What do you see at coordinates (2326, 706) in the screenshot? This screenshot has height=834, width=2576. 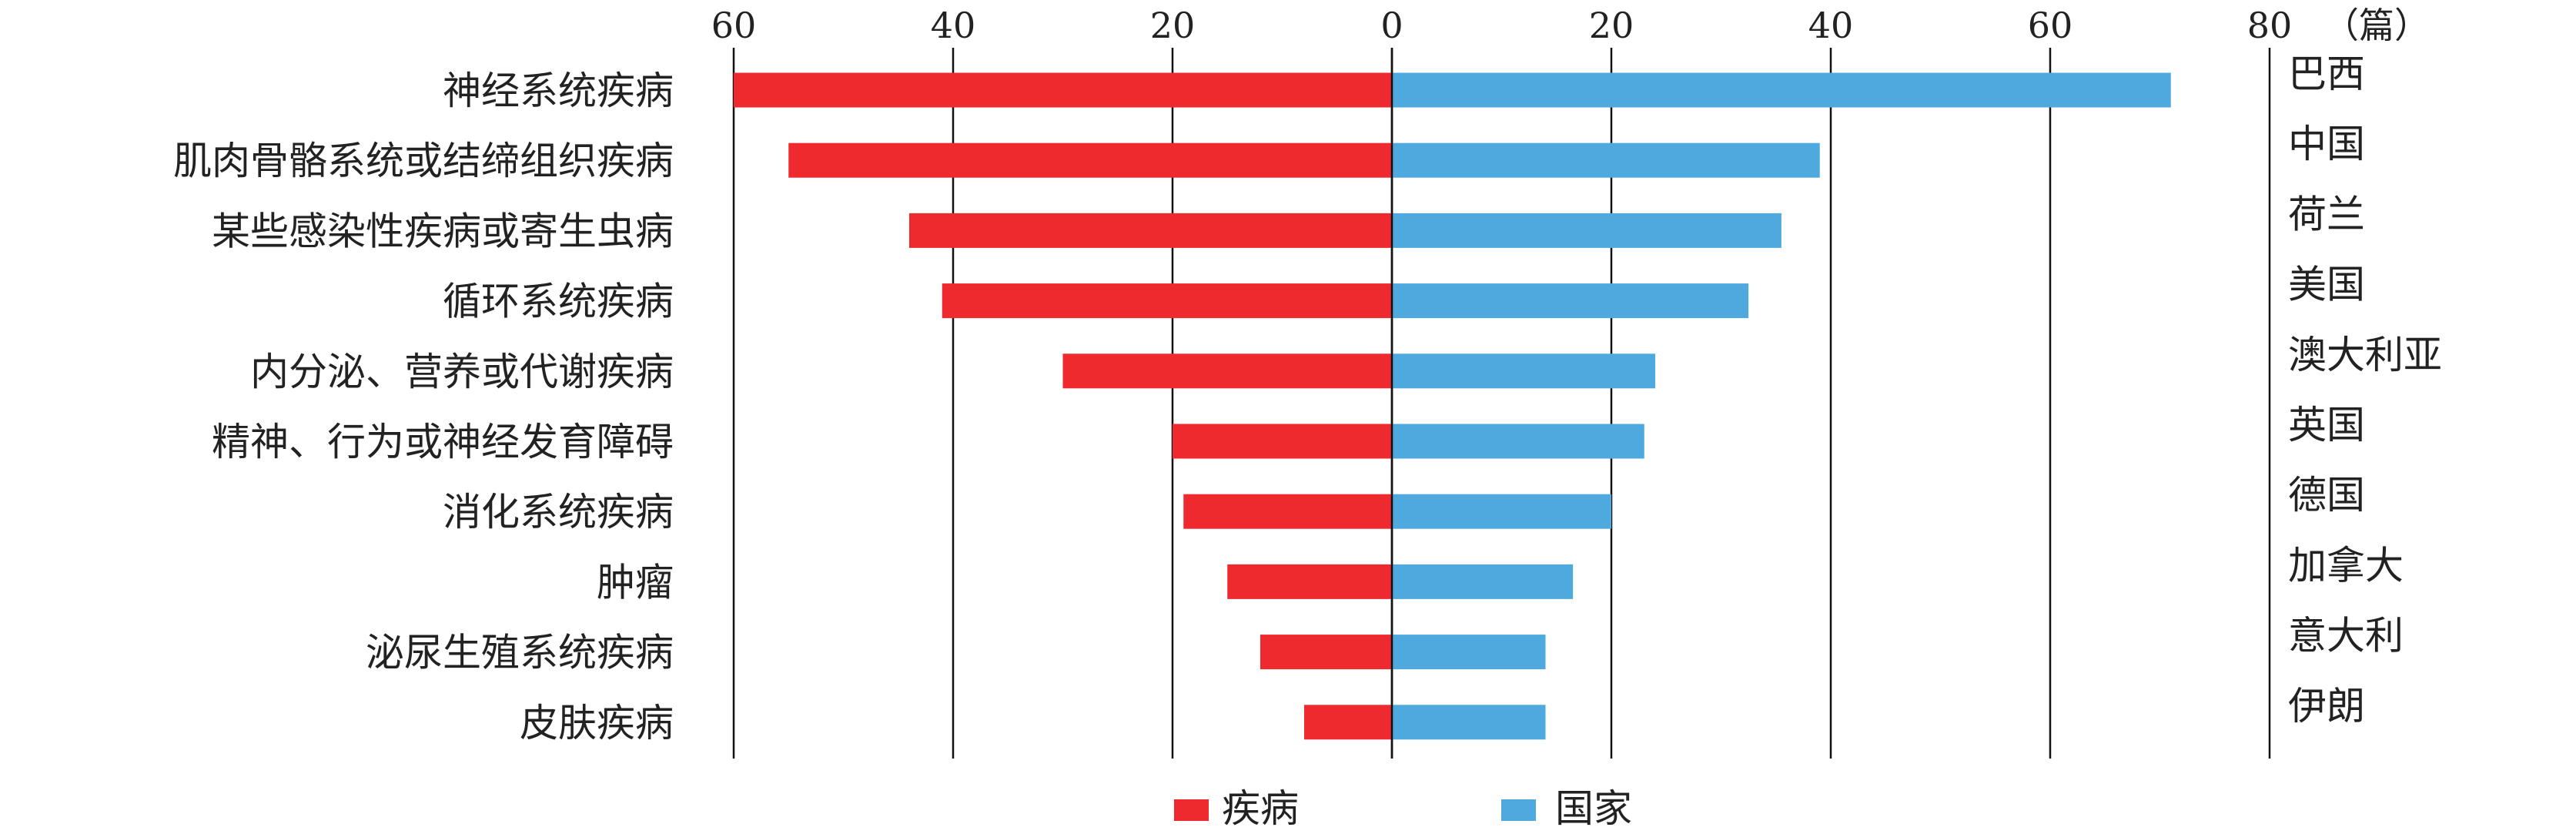 I see `country-label: 伊朗` at bounding box center [2326, 706].